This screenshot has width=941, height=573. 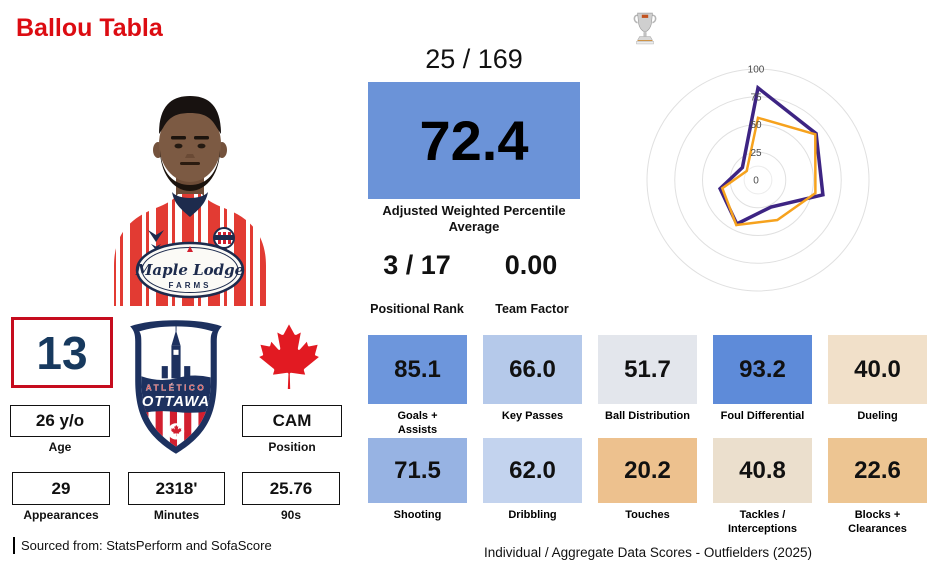 What do you see at coordinates (61, 488) in the screenshot?
I see `appearances-box: 29` at bounding box center [61, 488].